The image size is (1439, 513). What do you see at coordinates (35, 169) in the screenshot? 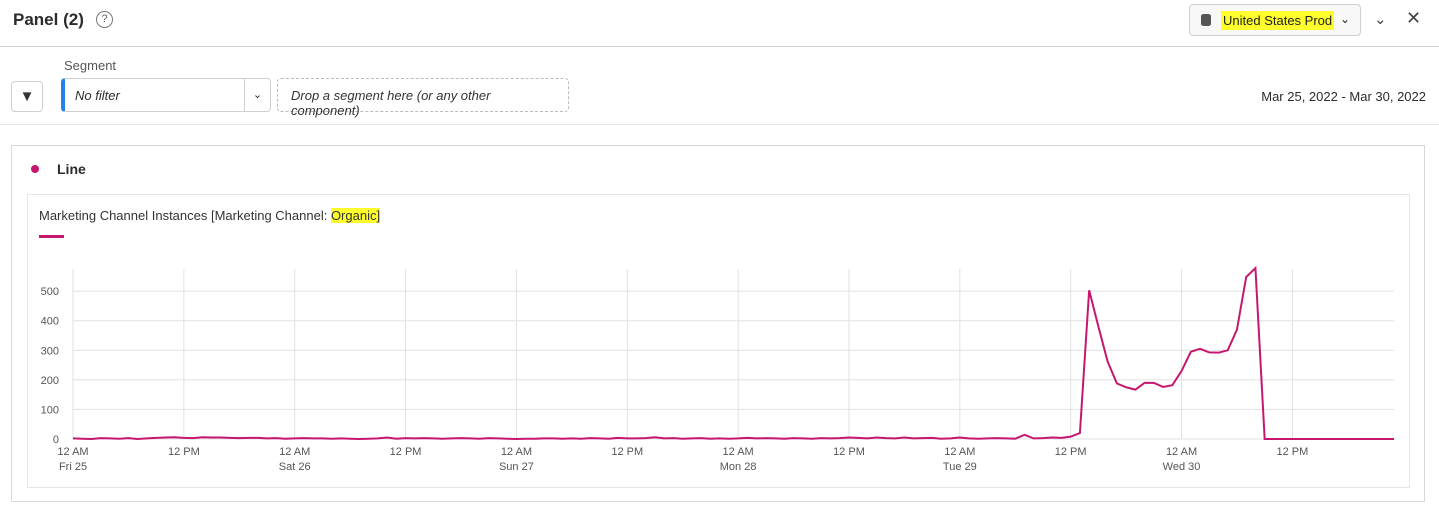
I see `status-dot-icon` at bounding box center [35, 169].